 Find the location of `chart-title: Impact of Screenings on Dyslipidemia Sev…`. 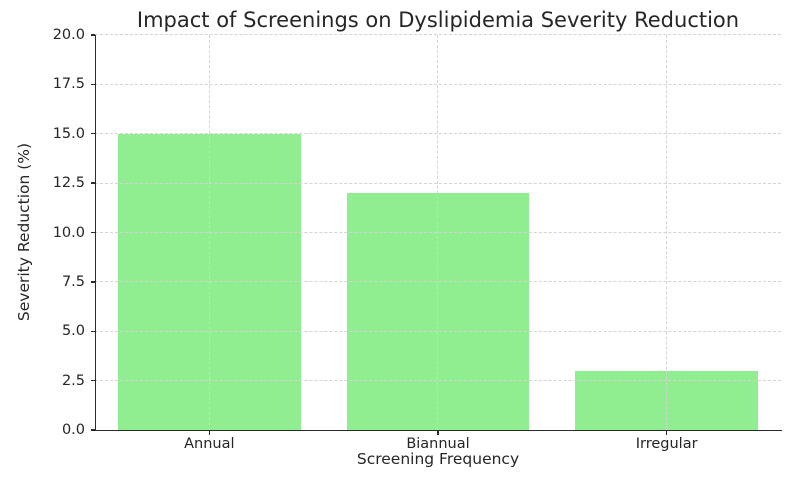

chart-title: Impact of Screenings on Dyslipidemia Sev… is located at coordinates (438, 20).